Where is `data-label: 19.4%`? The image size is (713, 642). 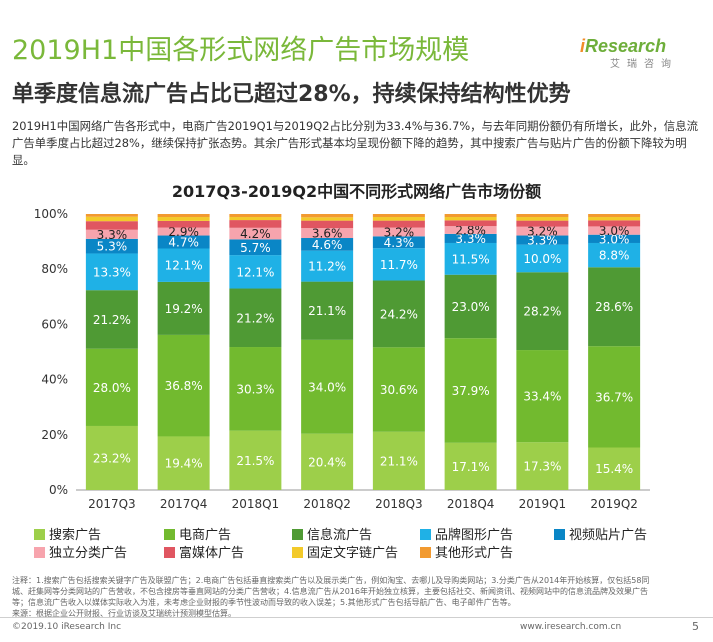 data-label: 19.4% is located at coordinates (184, 464).